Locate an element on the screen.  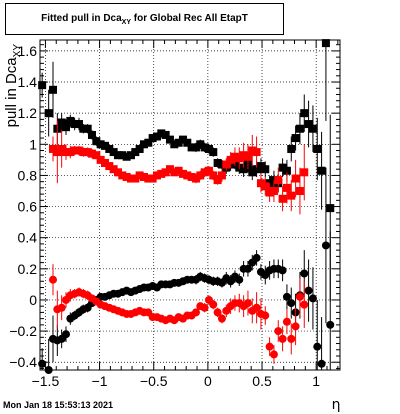
y-tick-label: −0.2 is located at coordinates (23, 331).